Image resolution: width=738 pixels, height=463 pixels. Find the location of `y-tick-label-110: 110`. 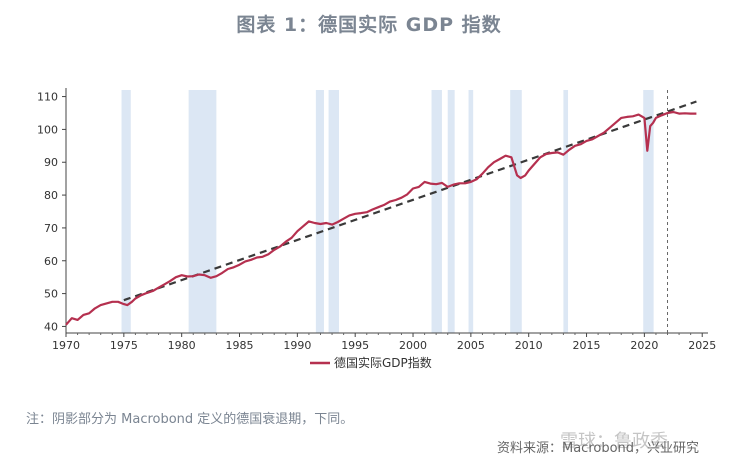

y-tick-label-110: 110 is located at coordinates (47, 97).